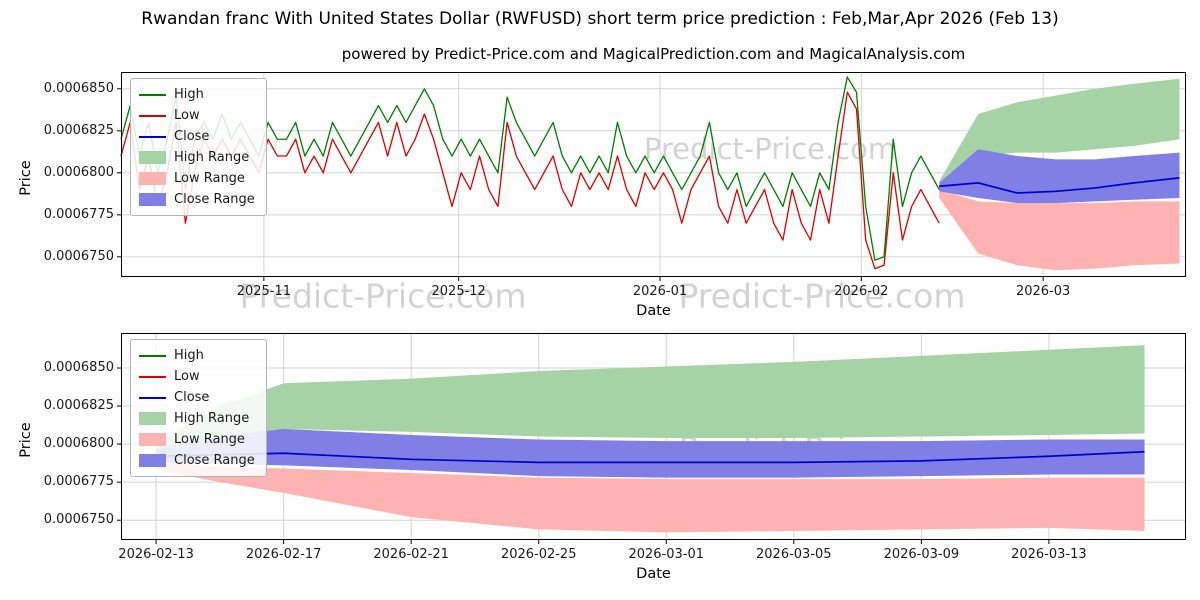  I want to click on x-tick-label: 2026-03-01, so click(666, 554).